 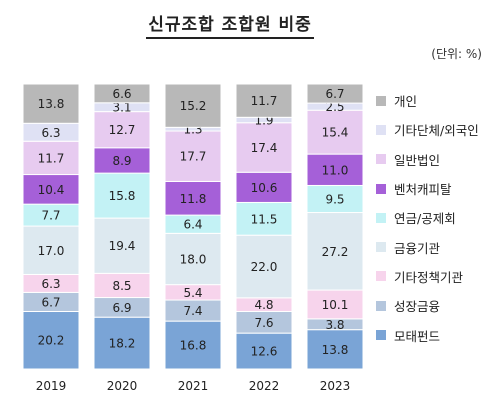 I want to click on data-label-2019-7: 6.3, so click(x=50, y=133).